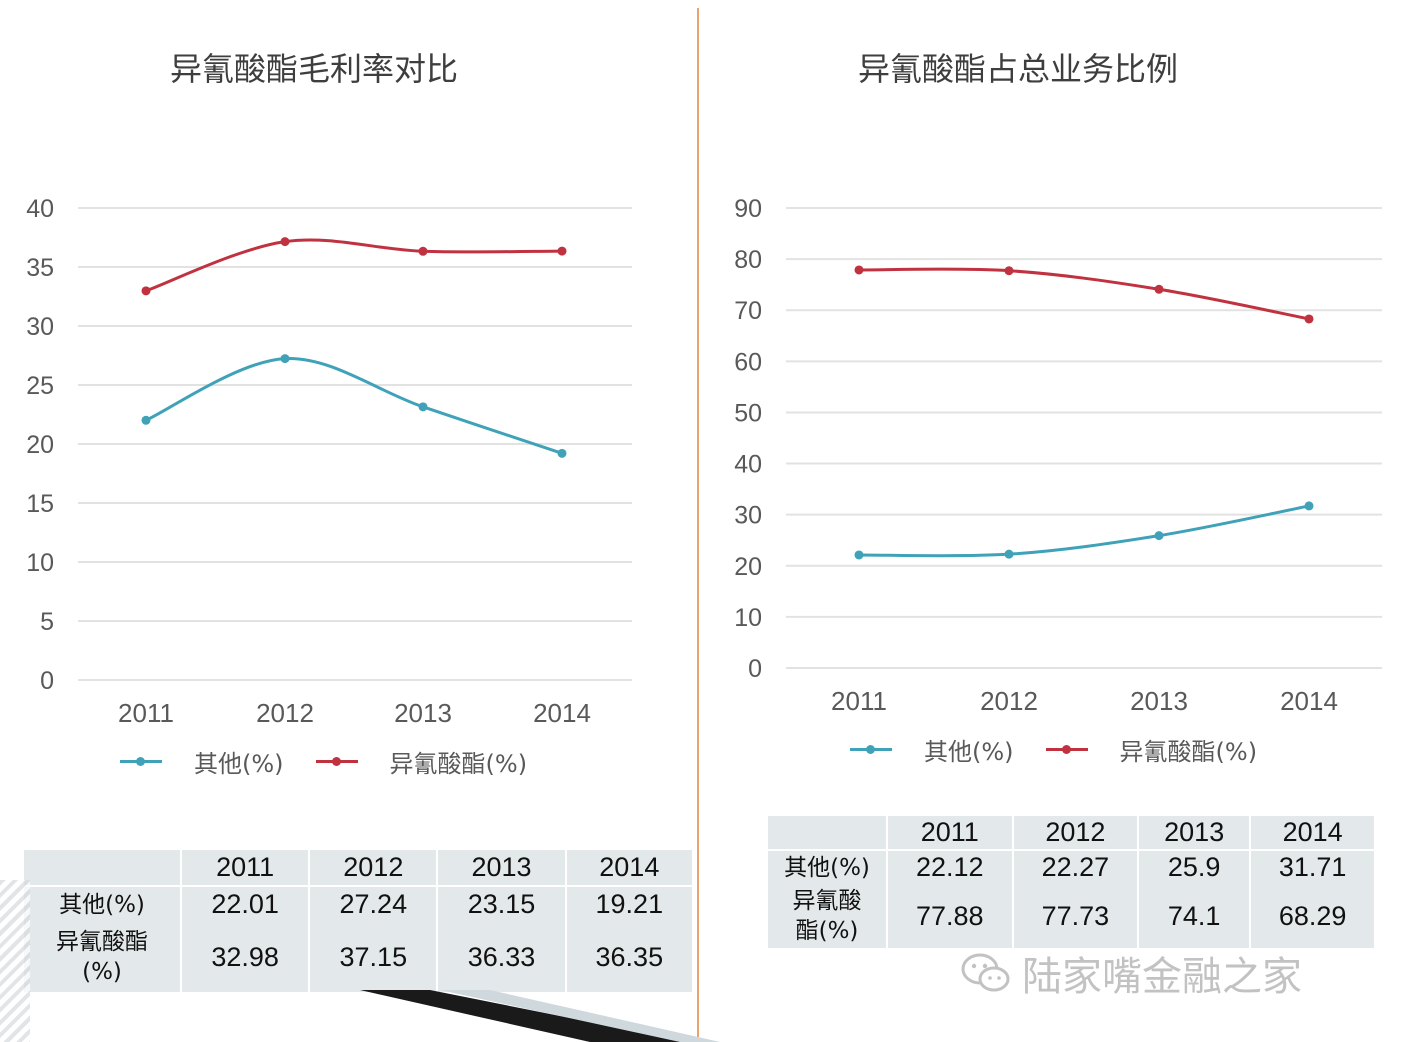 The image size is (1418, 1042). What do you see at coordinates (244, 957) in the screenshot?
I see `table-cell: 32.98` at bounding box center [244, 957].